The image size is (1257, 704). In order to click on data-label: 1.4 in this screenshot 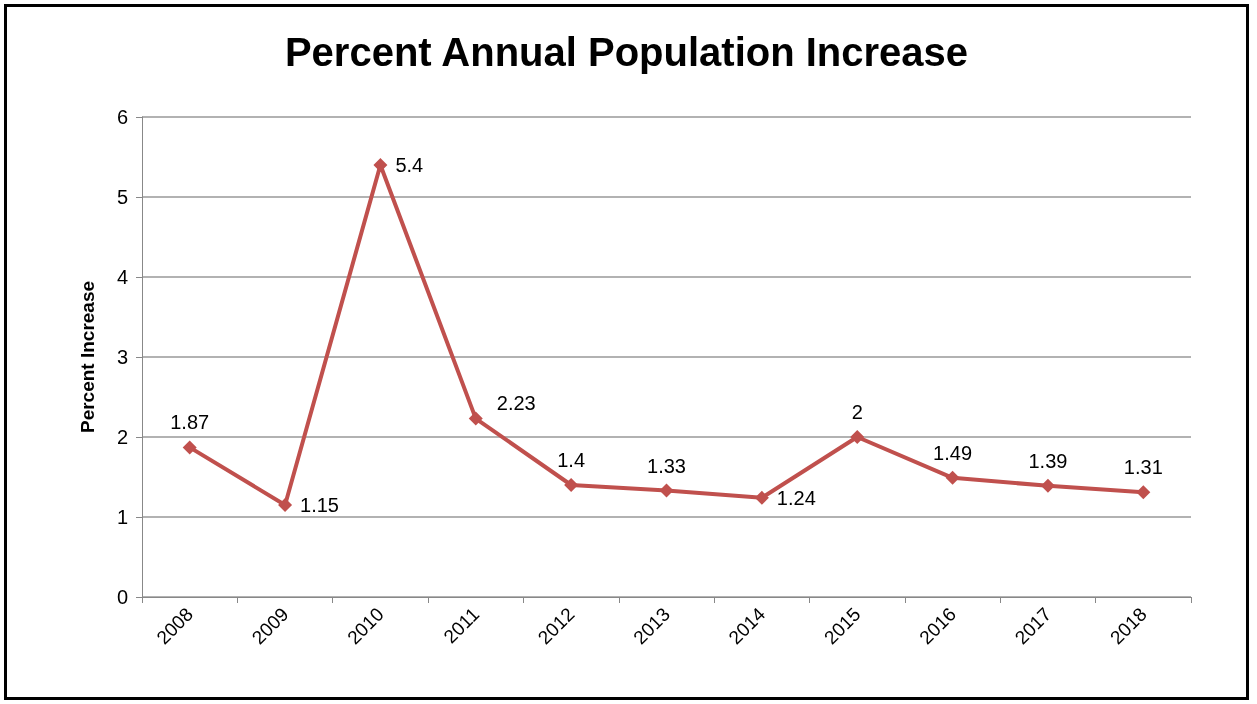, I will do `click(571, 460)`.